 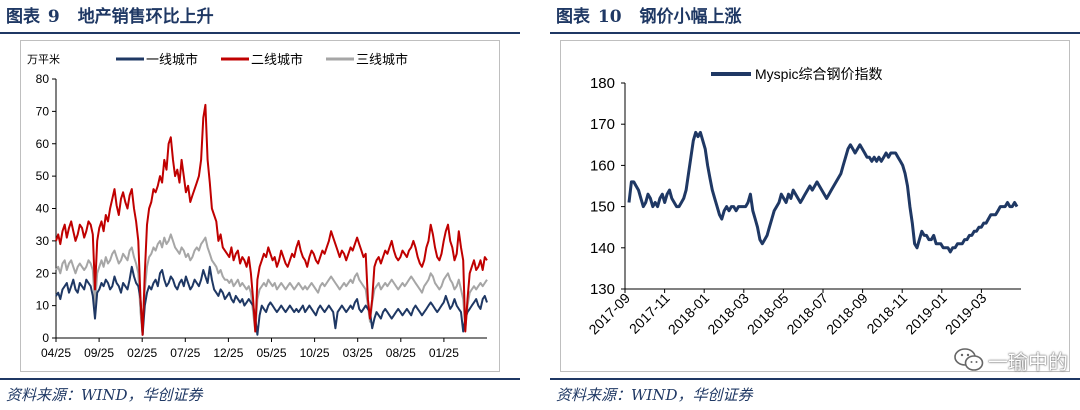 I want to click on y-tick-label: 130, so click(x=602, y=289).